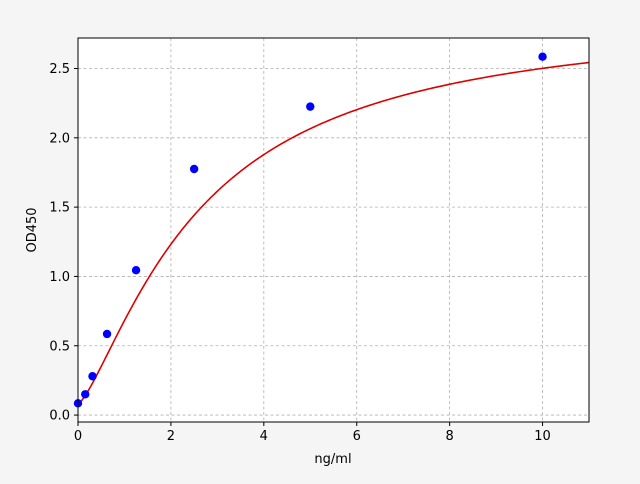 This screenshot has height=484, width=640. Describe the element at coordinates (59, 69) in the screenshot. I see `y-tick-label: 2.5` at that location.